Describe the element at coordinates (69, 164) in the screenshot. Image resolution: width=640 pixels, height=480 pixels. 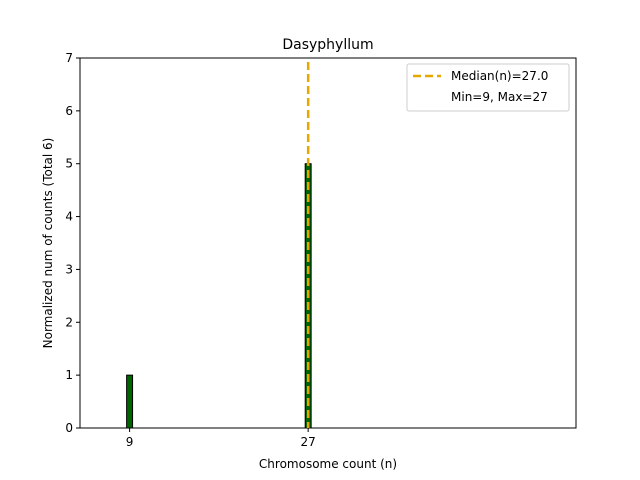
I see `y-tick-label-5: 5` at that location.